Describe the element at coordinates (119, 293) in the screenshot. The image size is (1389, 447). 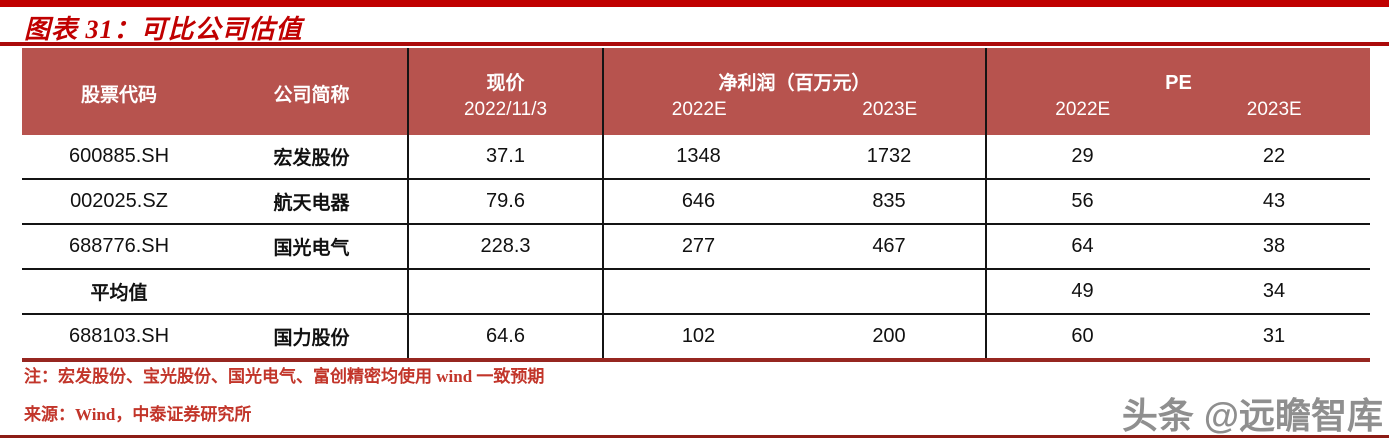
I see `cell-average-label: 平均值` at that location.